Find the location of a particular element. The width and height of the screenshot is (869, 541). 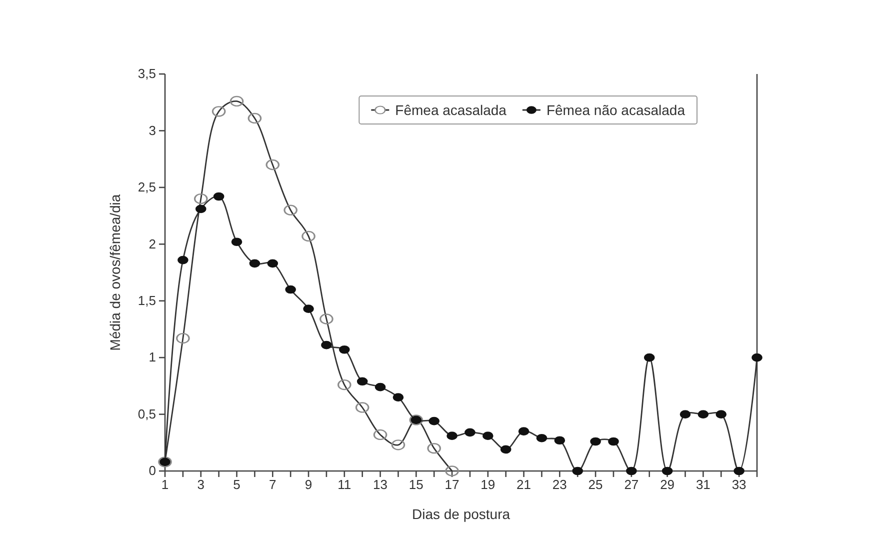

x-tick-label: 31 is located at coordinates (703, 484).